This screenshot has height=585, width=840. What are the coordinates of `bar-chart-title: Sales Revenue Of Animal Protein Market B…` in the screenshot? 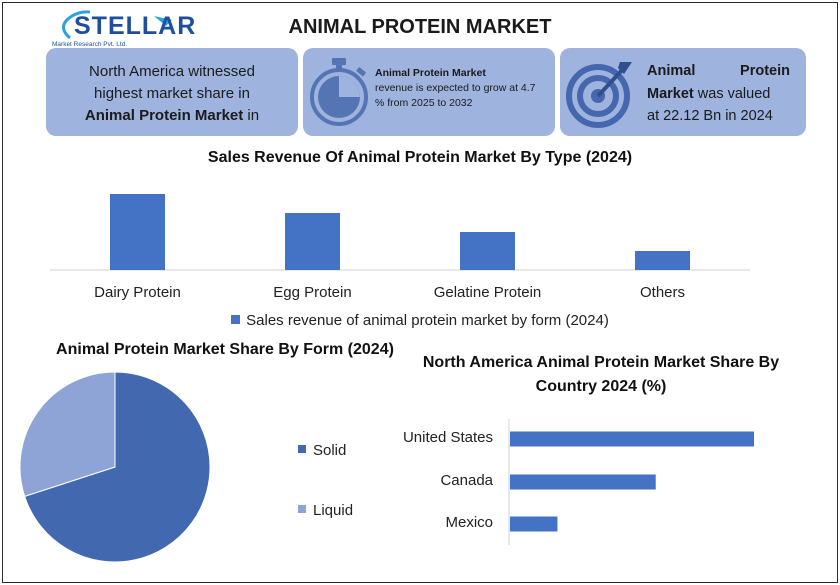 It's located at (420, 157).